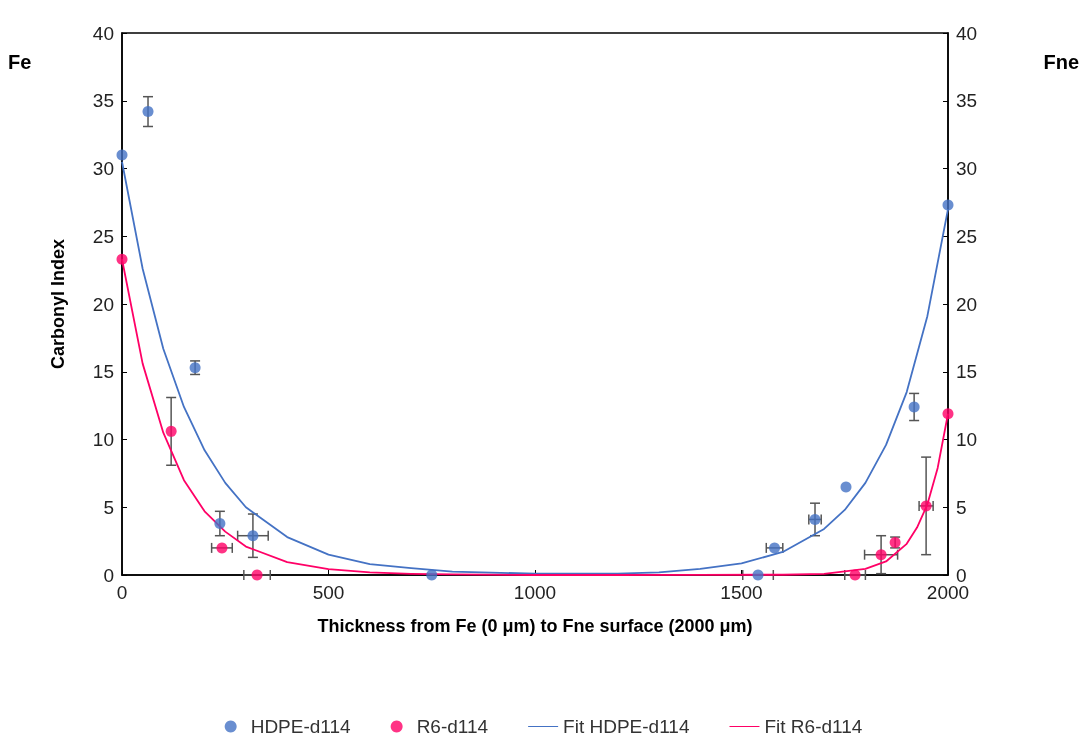 This screenshot has width=1087, height=751. I want to click on legend-label: R6-d114, so click(452, 726).